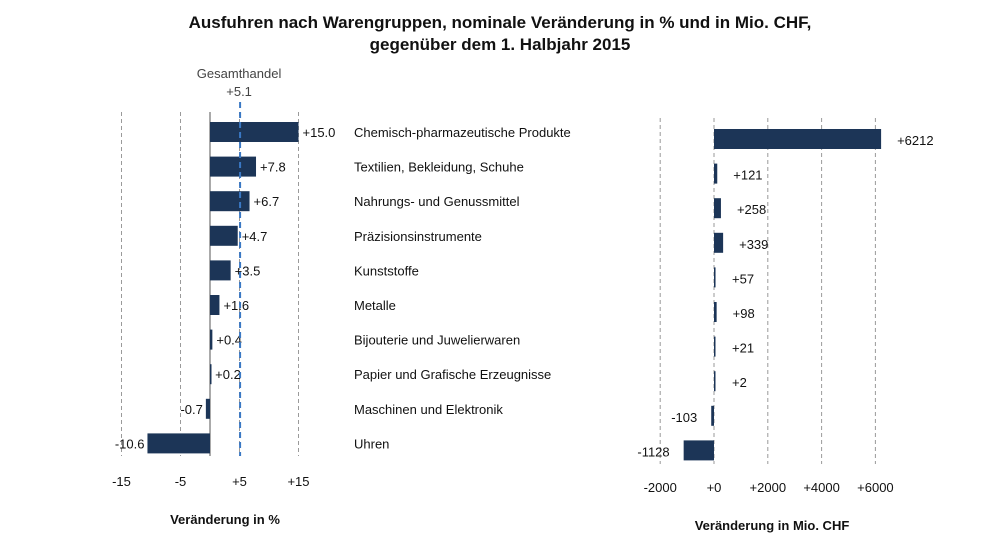  What do you see at coordinates (751, 209) in the screenshot?
I see `right-value-label: +258` at bounding box center [751, 209].